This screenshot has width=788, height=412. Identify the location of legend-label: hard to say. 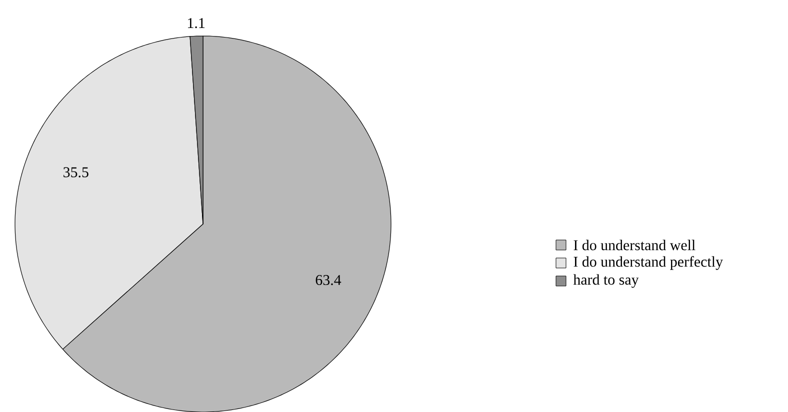
(606, 281).